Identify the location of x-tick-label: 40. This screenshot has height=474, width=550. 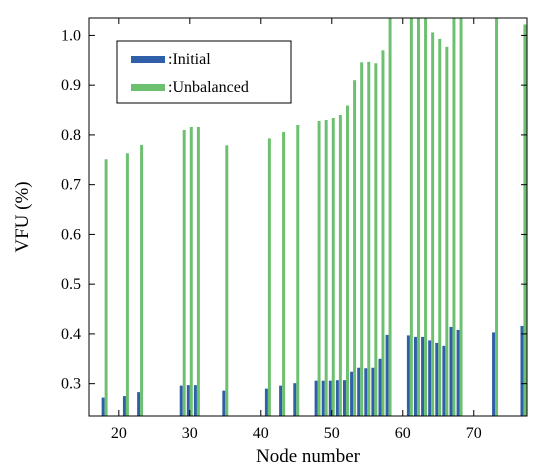
(261, 433).